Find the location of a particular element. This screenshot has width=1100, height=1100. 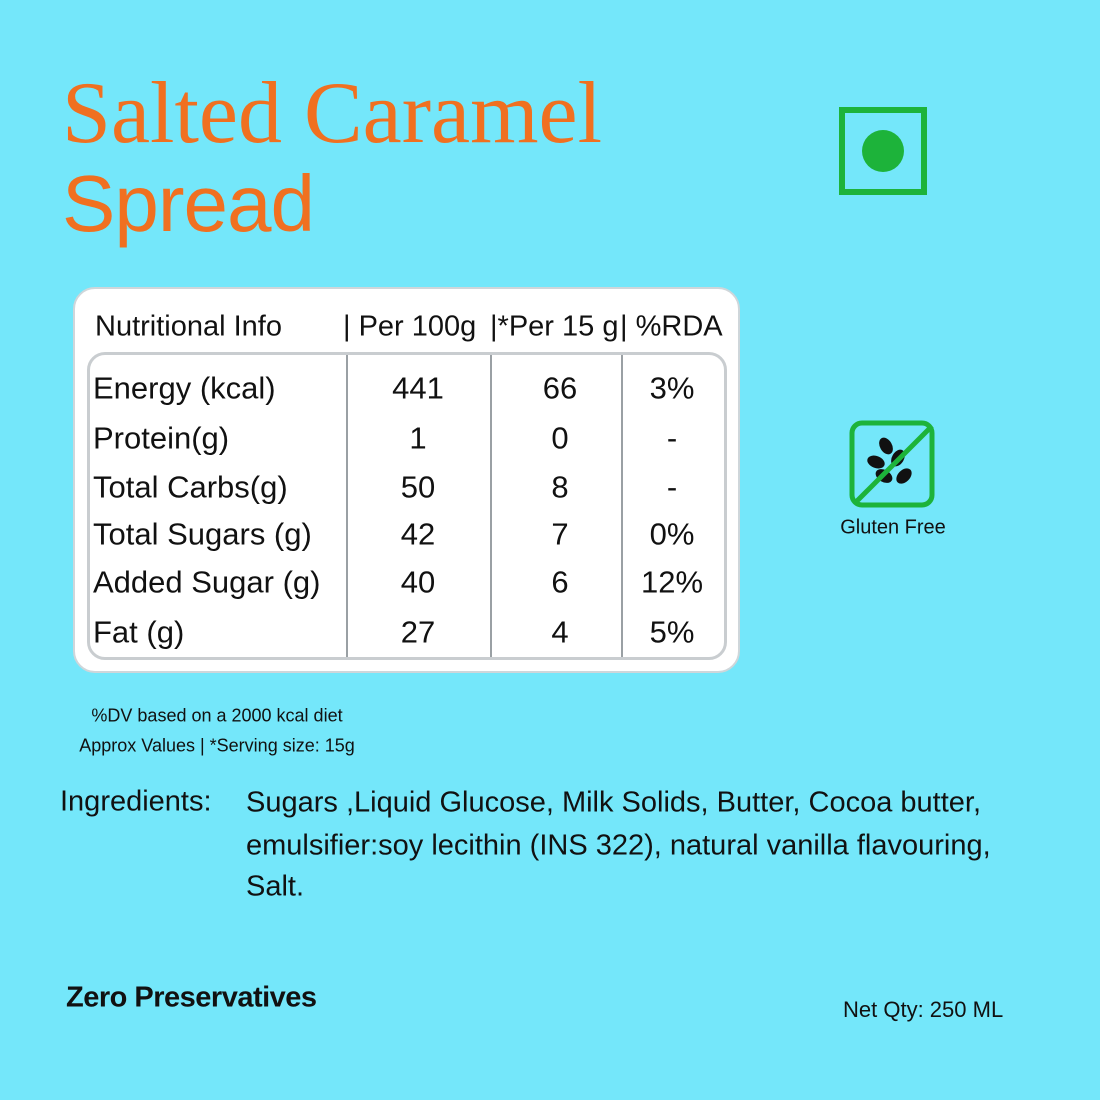

veg-icon is located at coordinates (883, 151).